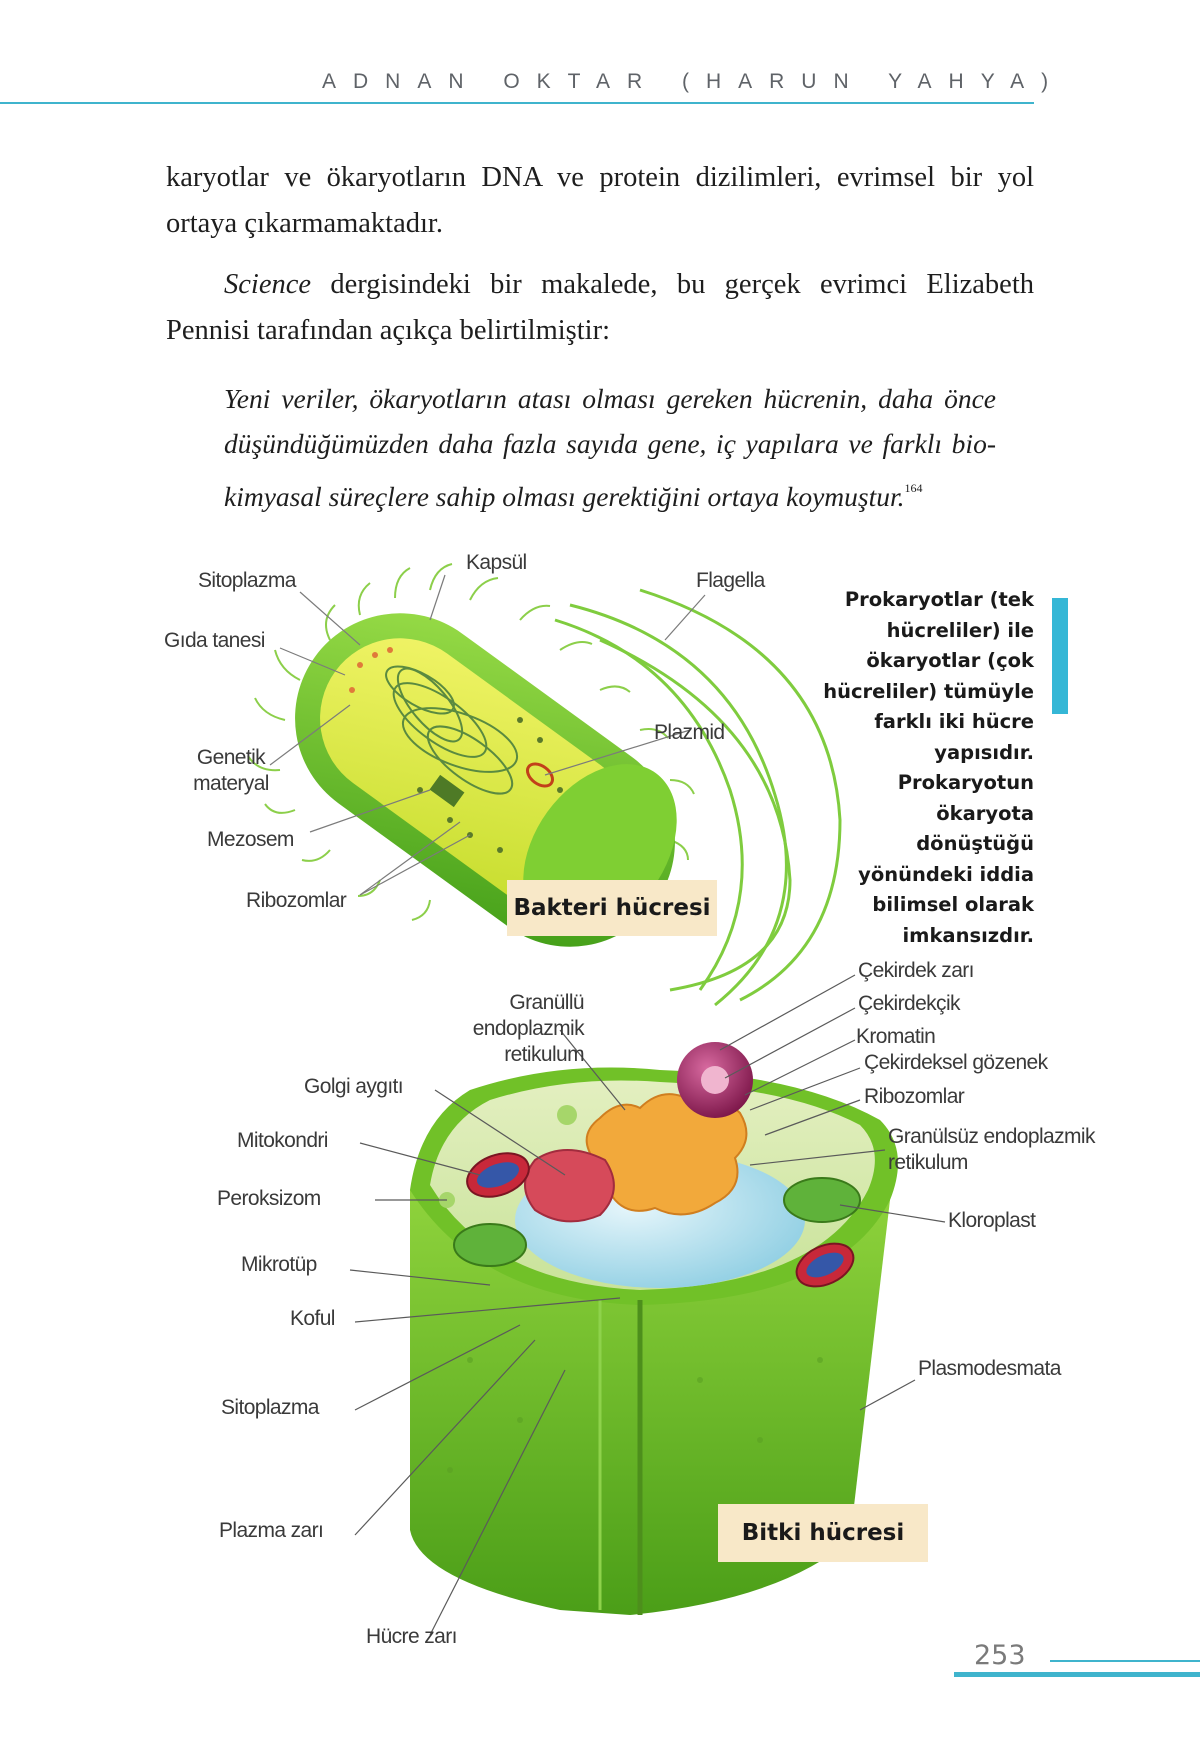 The image size is (1200, 1742). What do you see at coordinates (250, 839) in the screenshot?
I see `label-mezosem: Mezosem` at bounding box center [250, 839].